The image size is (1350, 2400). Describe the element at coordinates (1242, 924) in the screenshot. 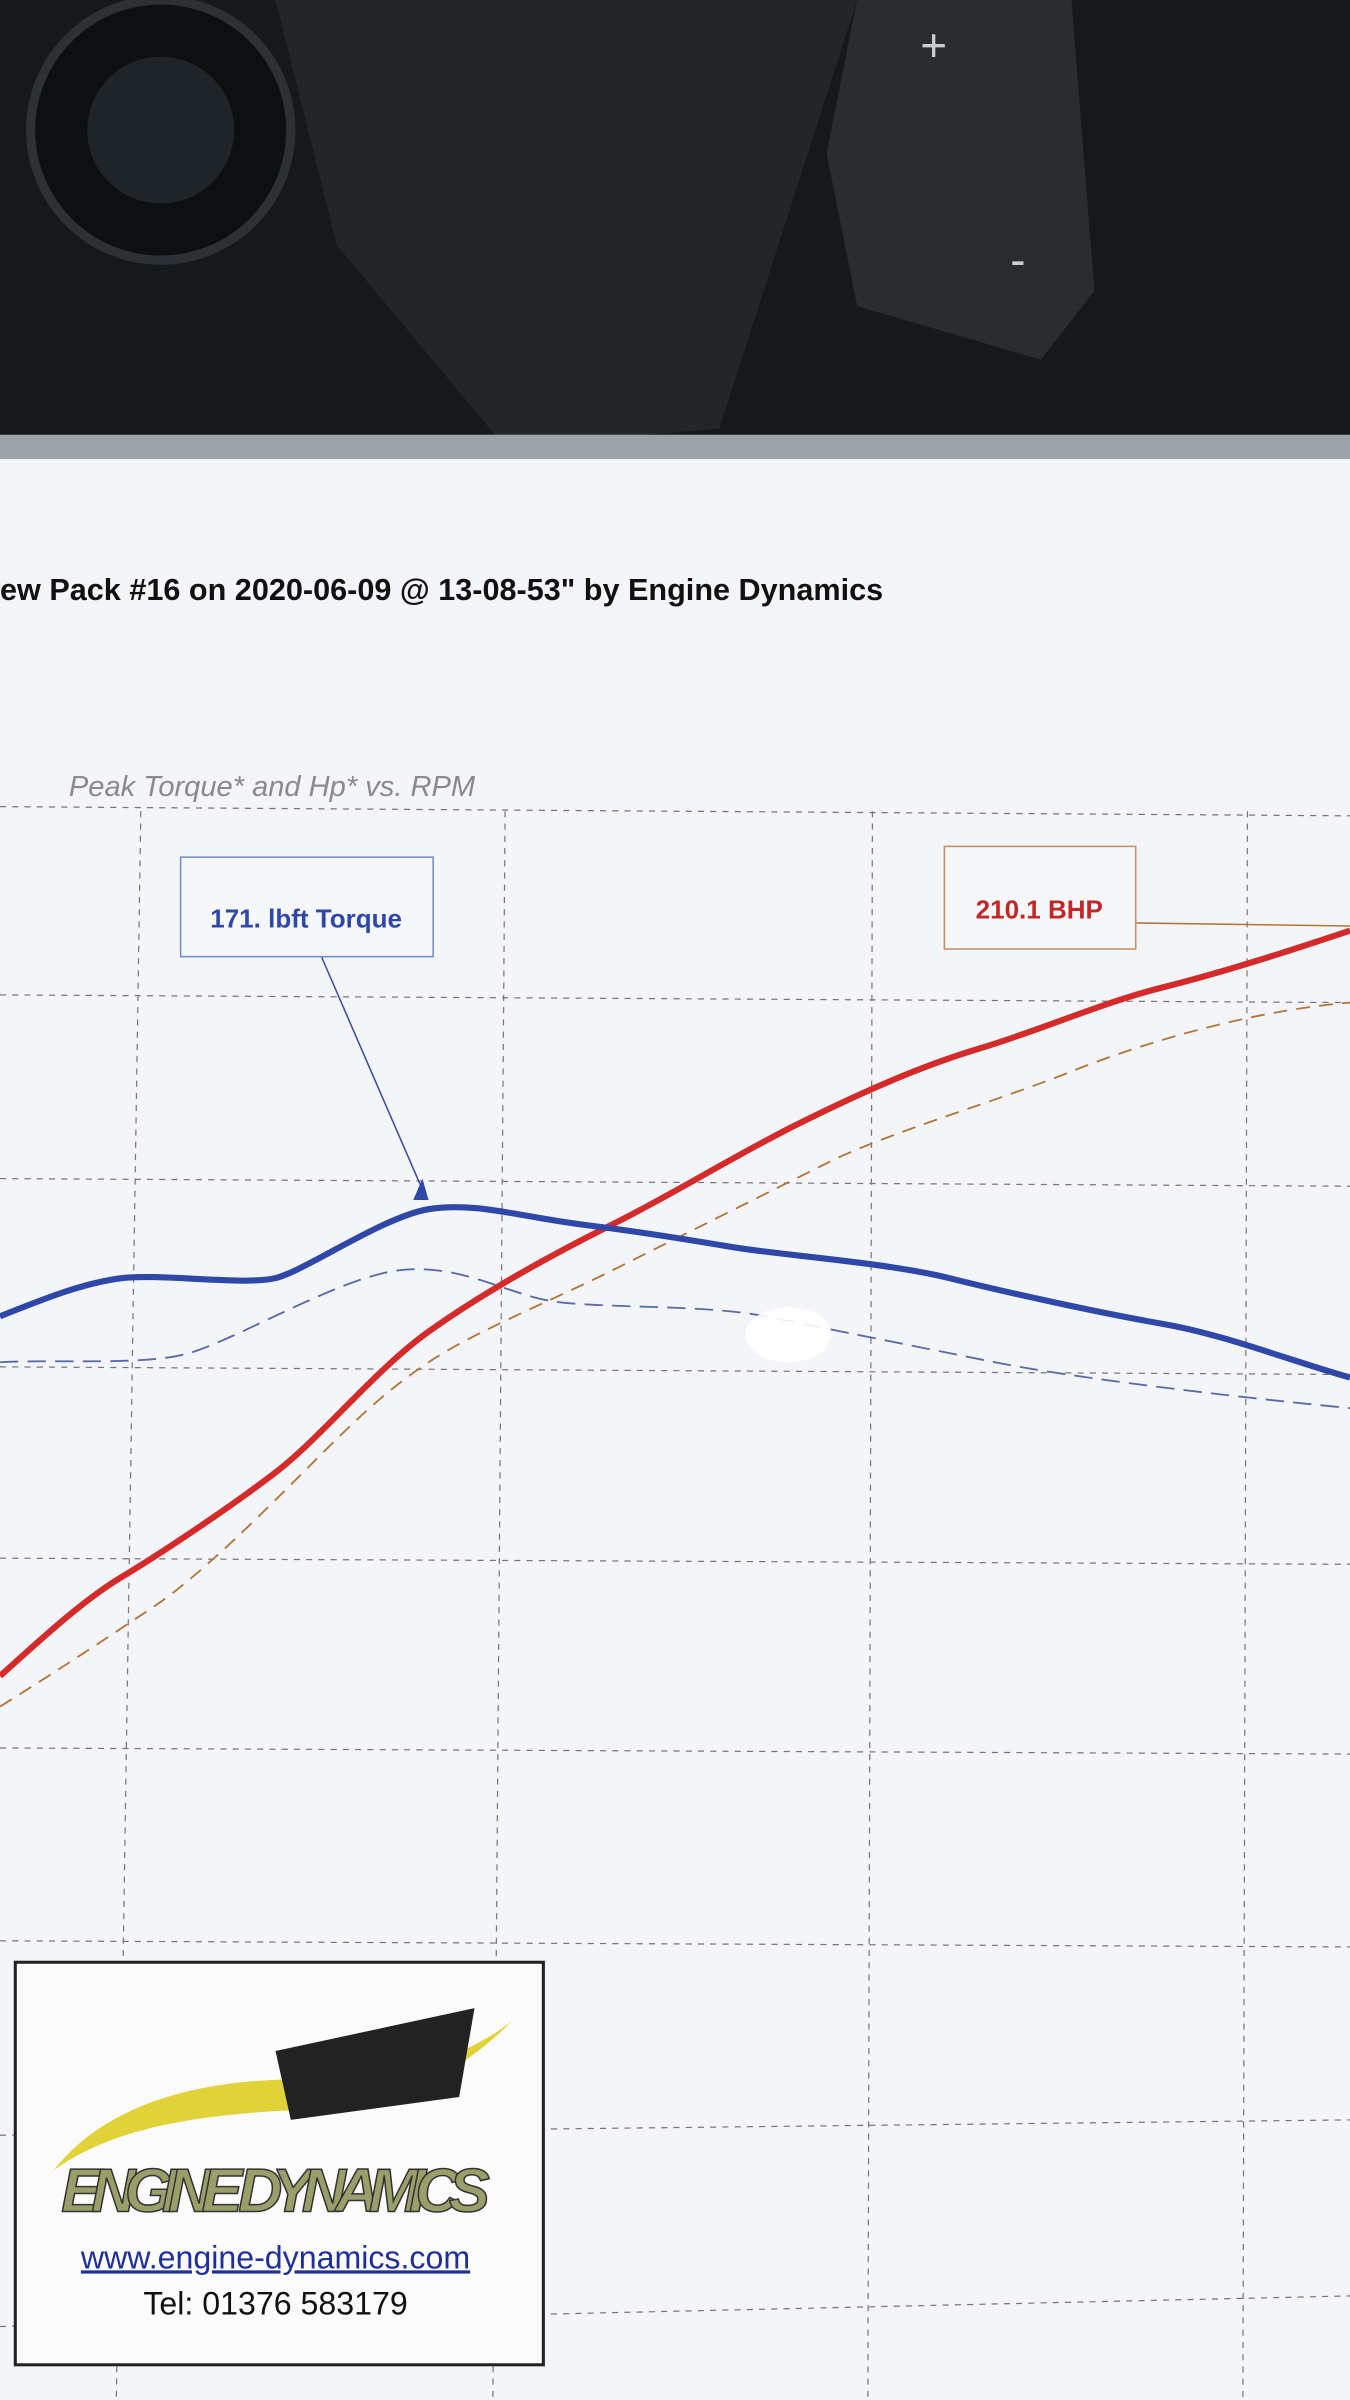

I see `power-pointer` at that location.